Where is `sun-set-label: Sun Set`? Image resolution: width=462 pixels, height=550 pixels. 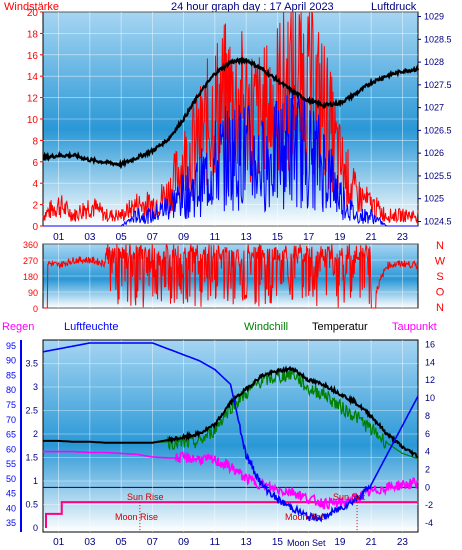 sun-set-label: Sun Set is located at coordinates (349, 497).